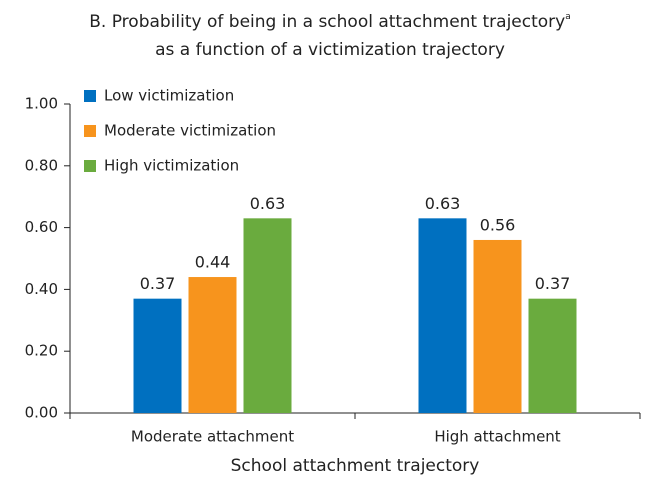  What do you see at coordinates (171, 166) in the screenshot?
I see `legend-label: High victimization` at bounding box center [171, 166].